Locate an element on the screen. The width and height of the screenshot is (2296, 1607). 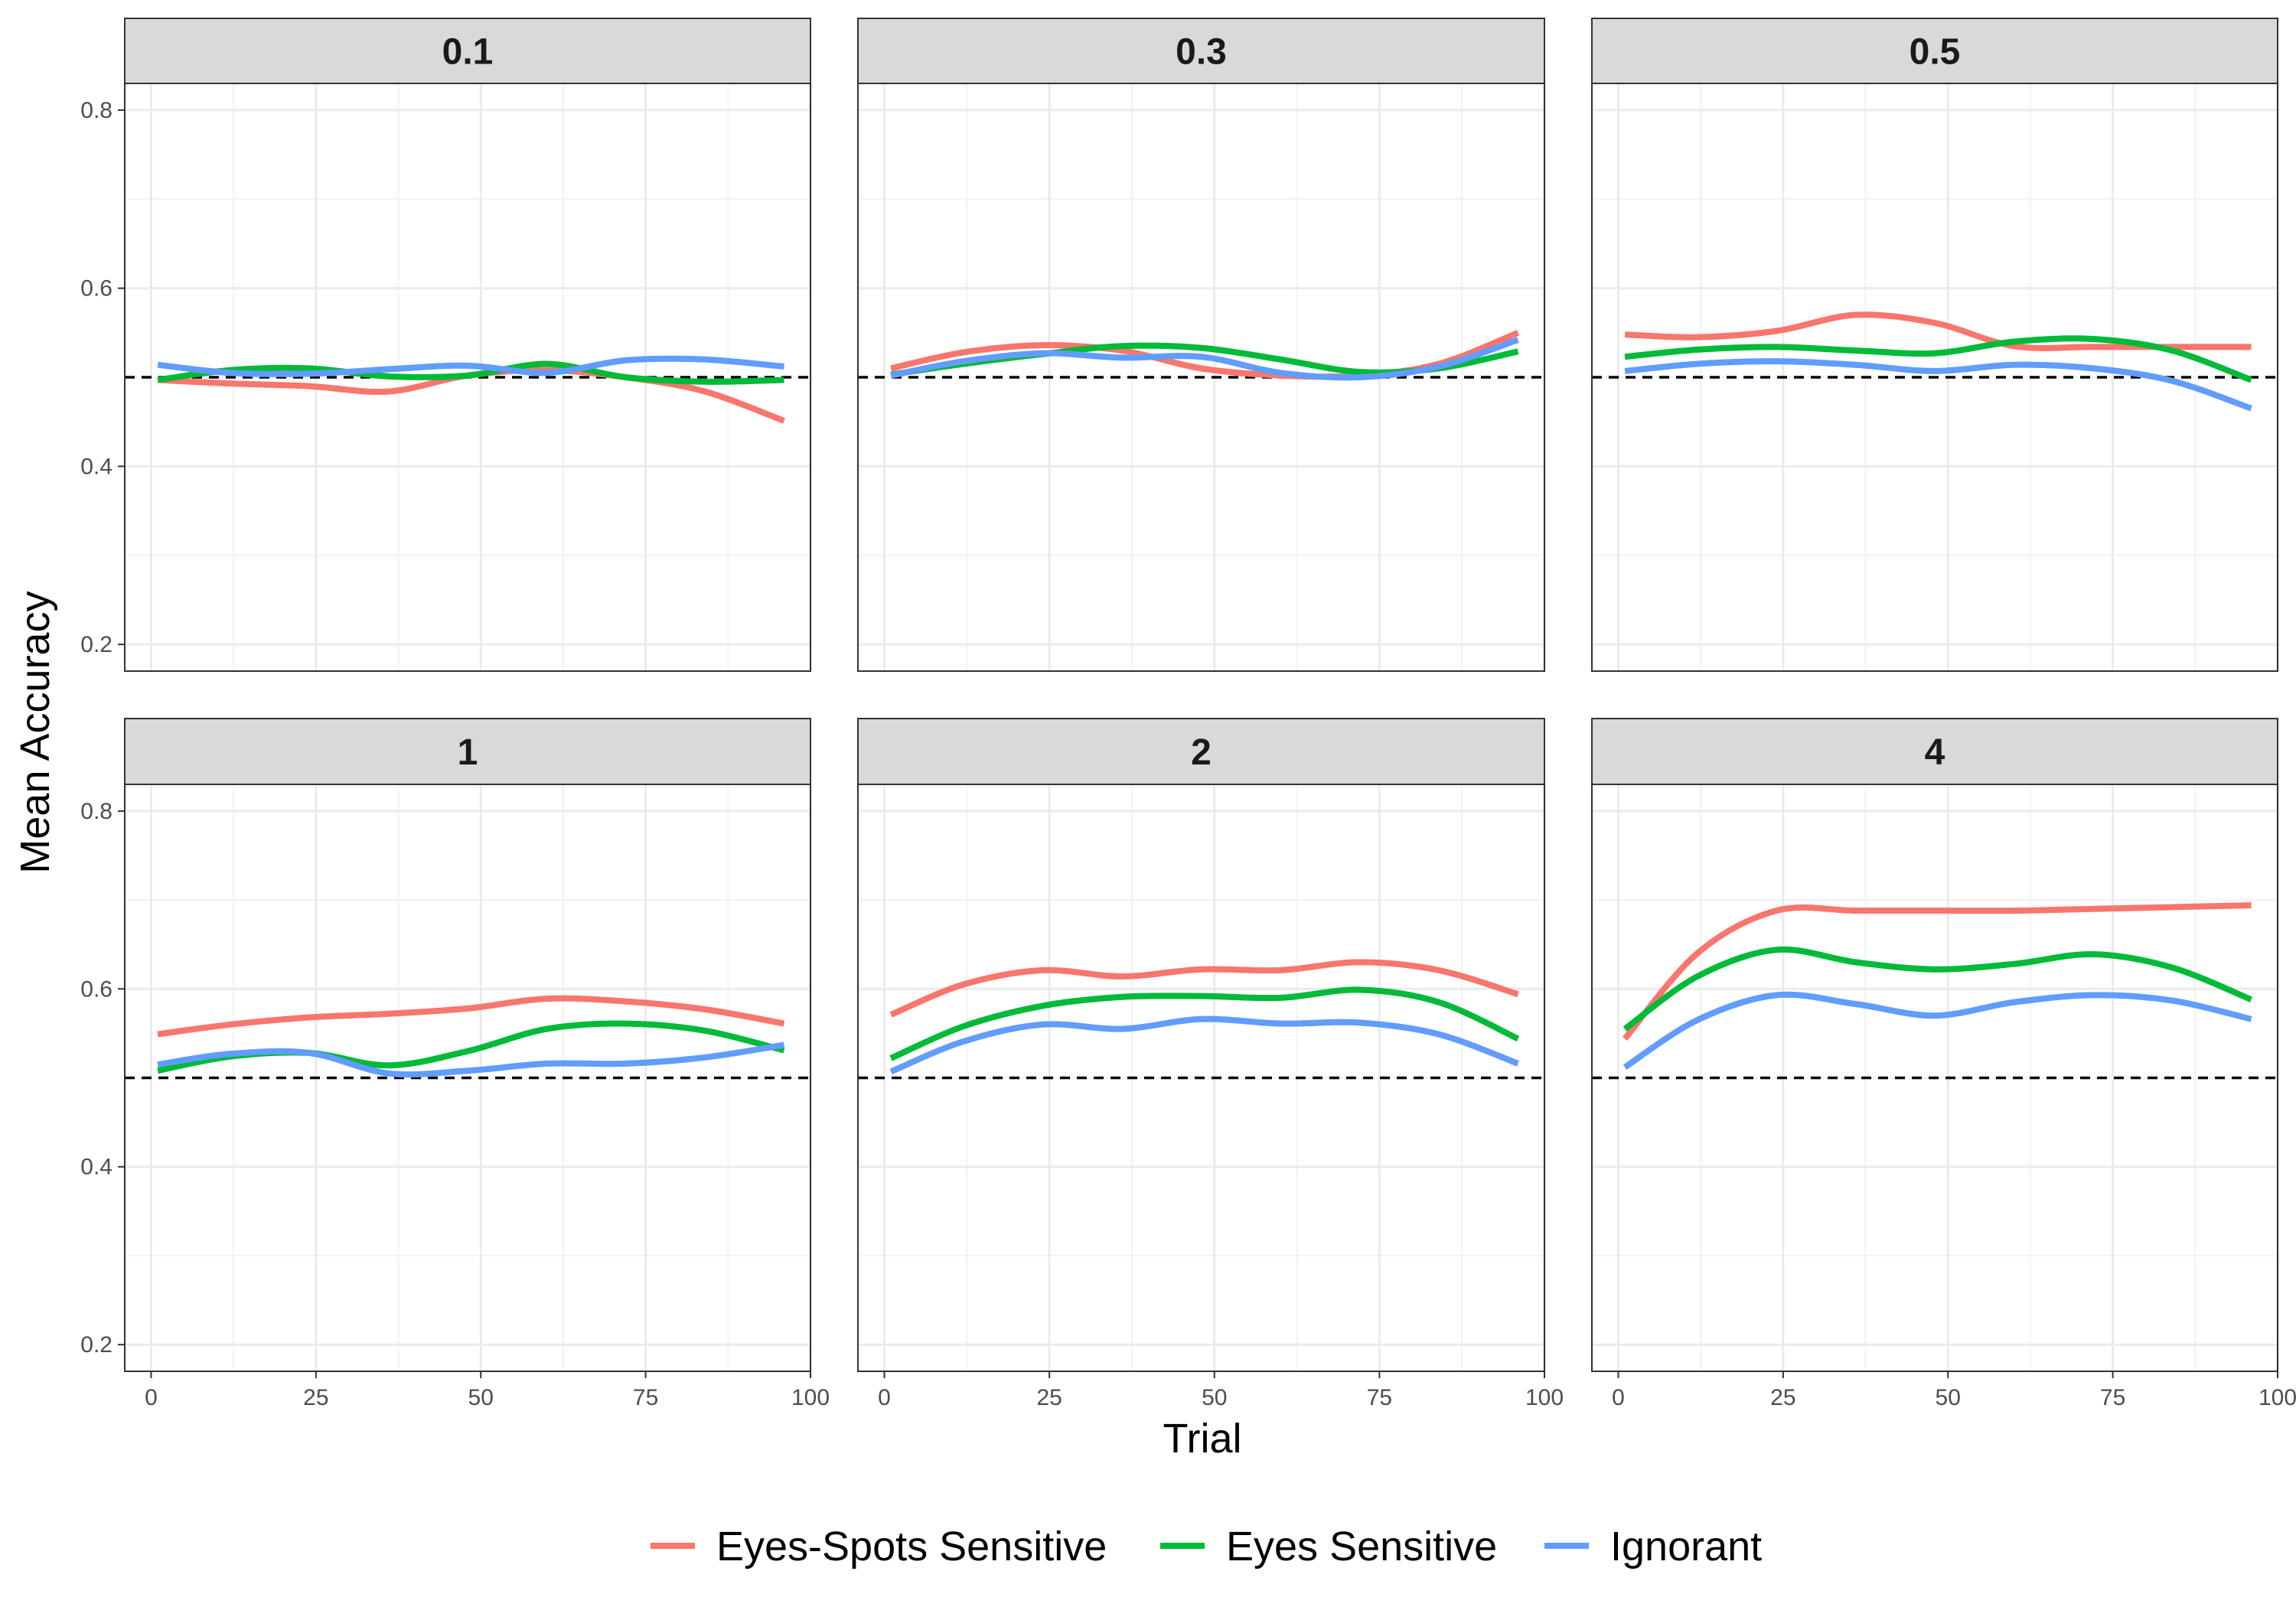
legend-label-ignorant: Ignorant is located at coordinates (1686, 1547).